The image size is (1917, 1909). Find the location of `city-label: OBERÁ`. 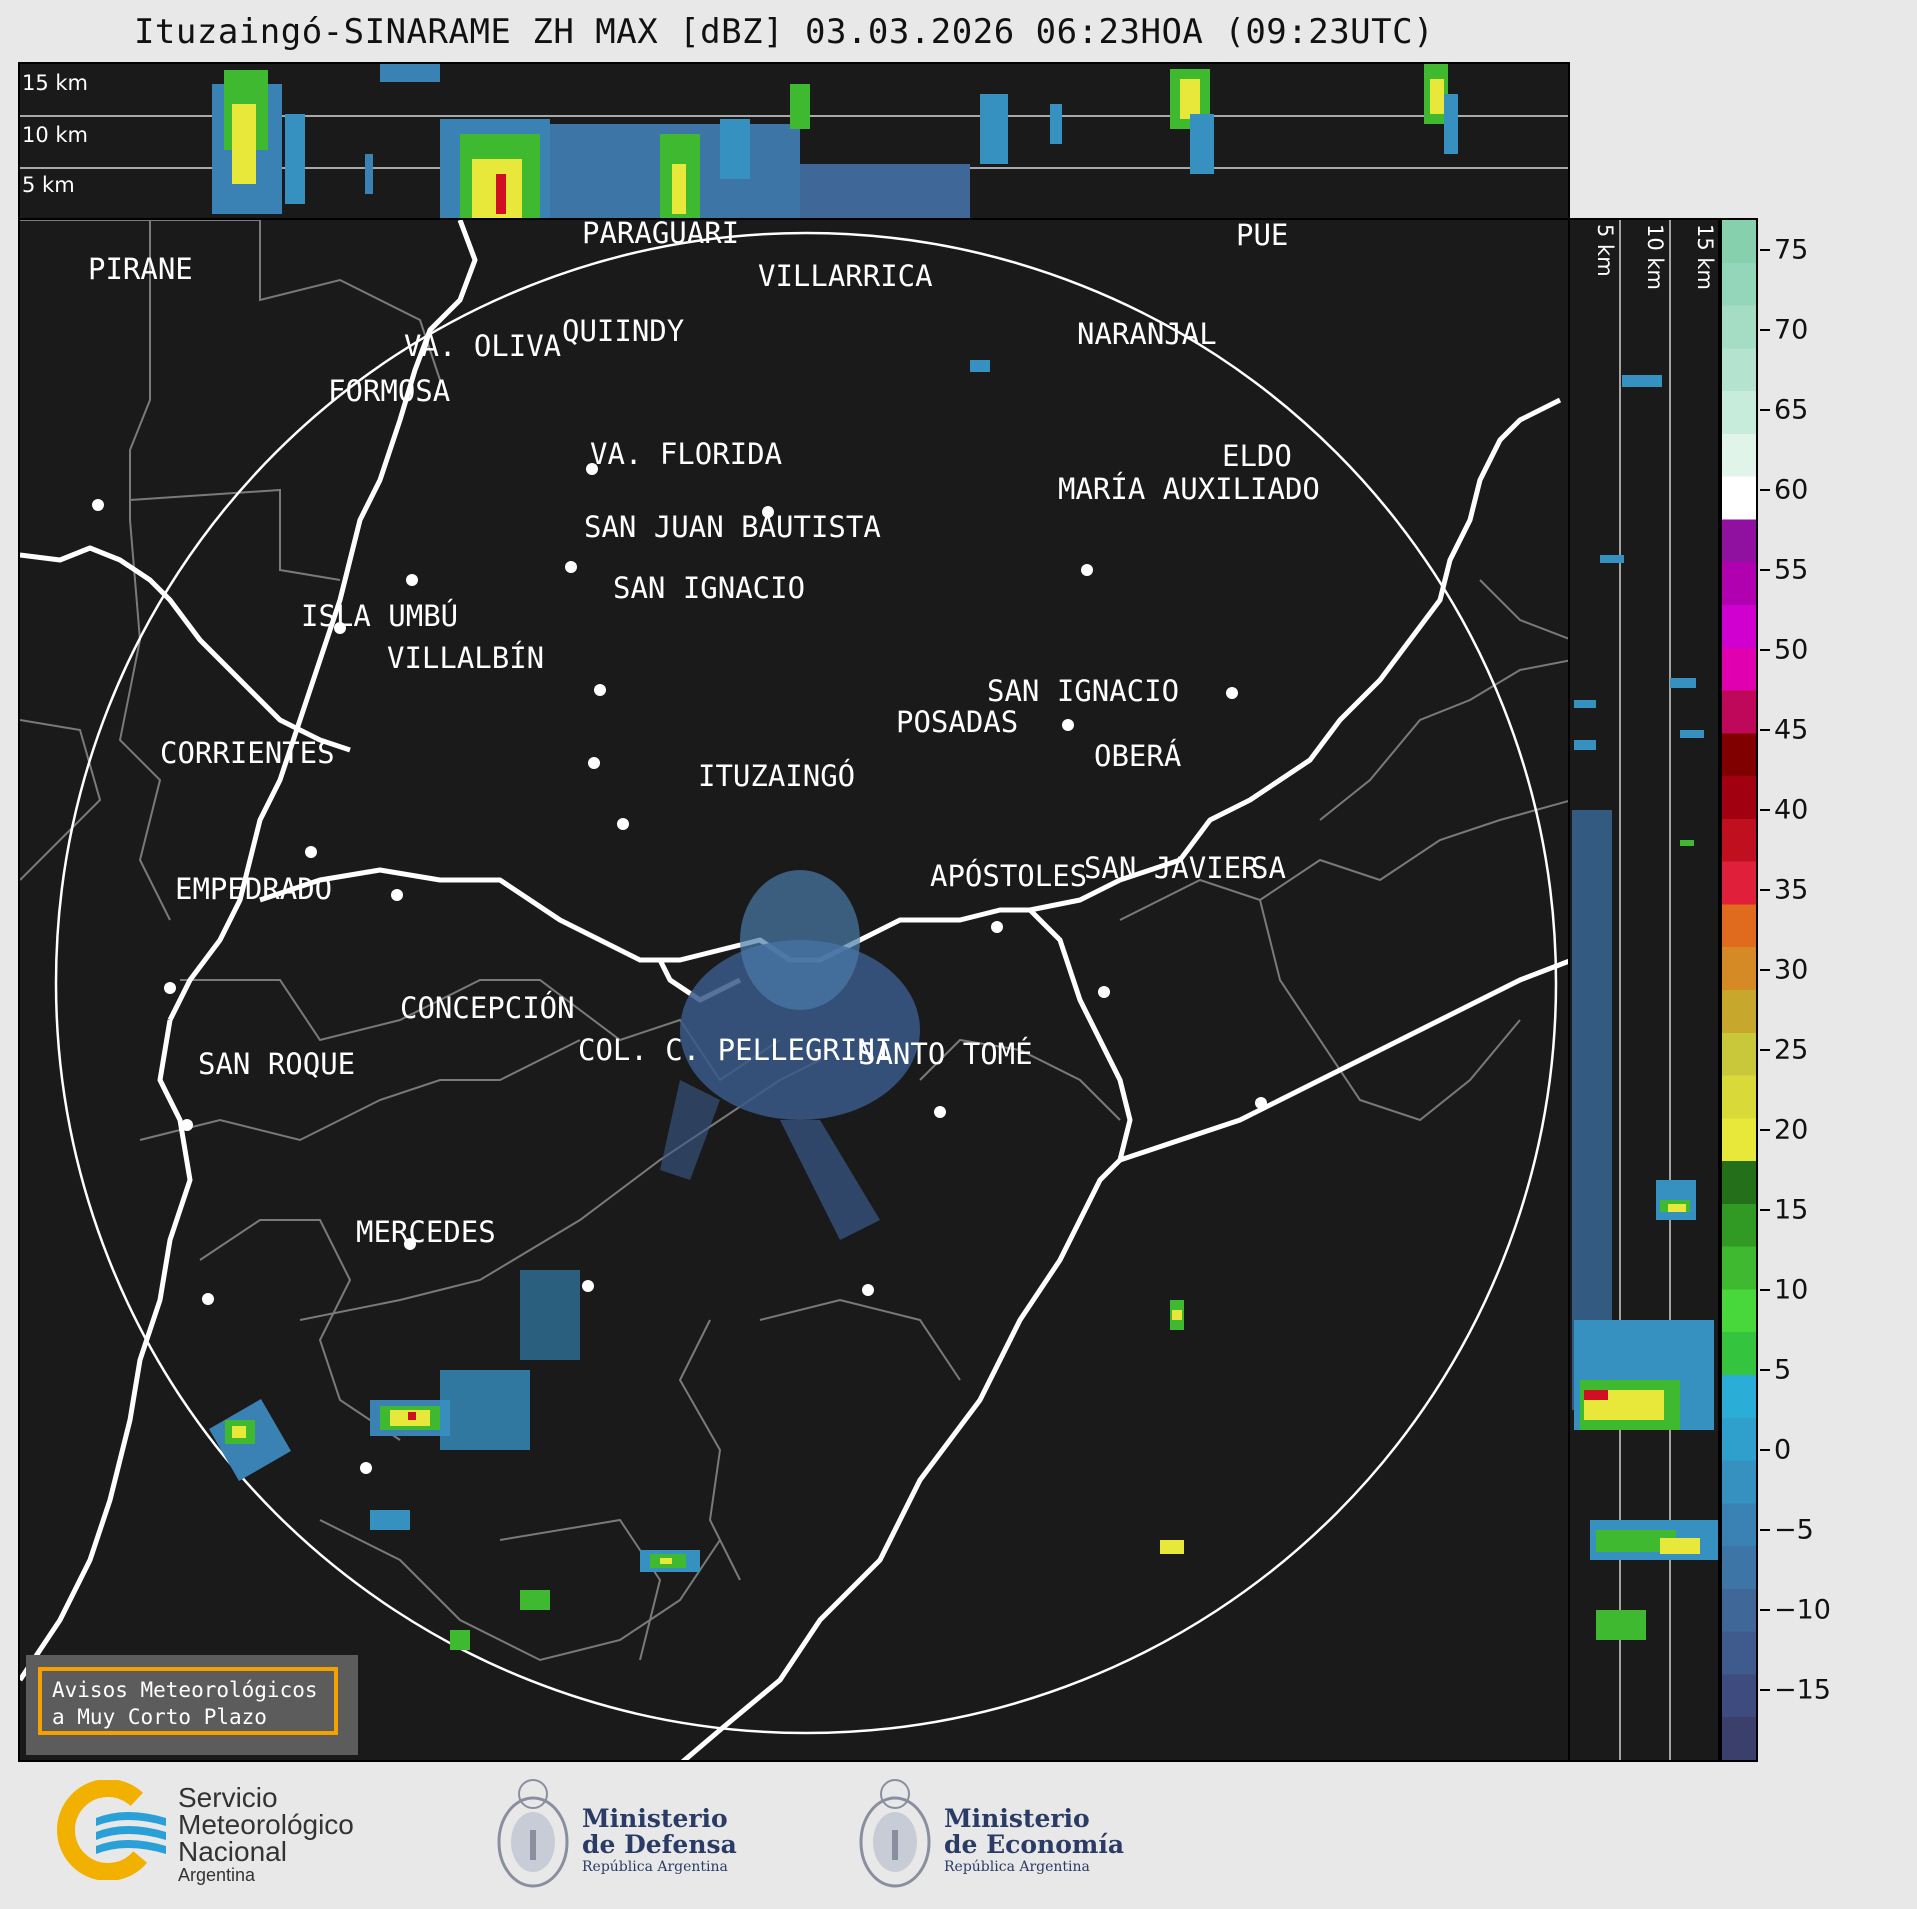

city-label: OBERÁ is located at coordinates (1137, 756).